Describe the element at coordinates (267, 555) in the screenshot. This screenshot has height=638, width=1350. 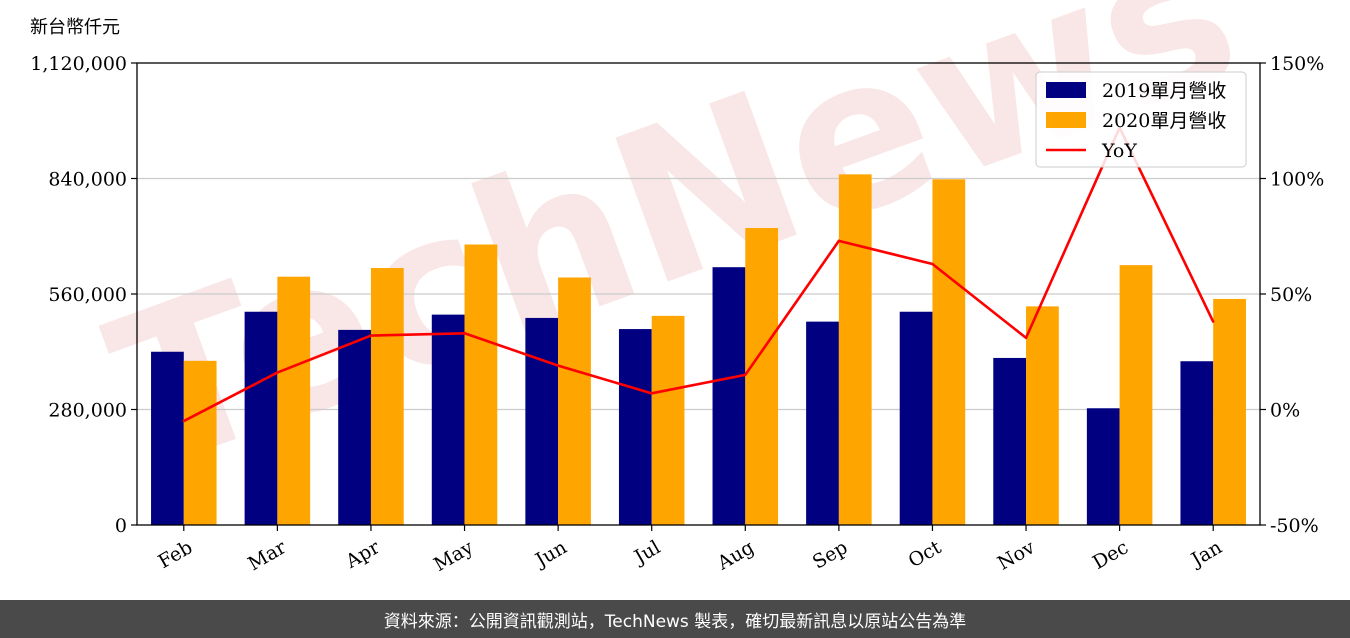
I see `category-tick-label: Mar` at that location.